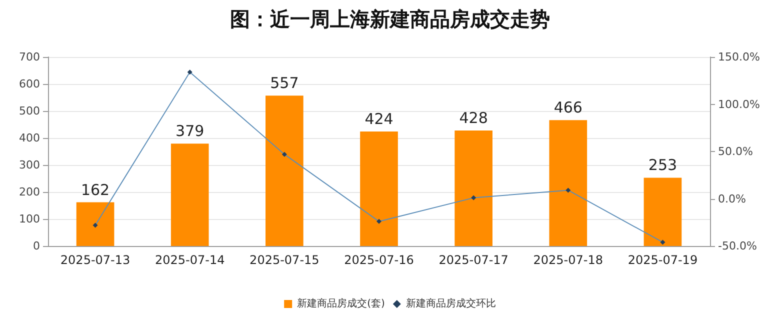  Describe the element at coordinates (737, 246) in the screenshot. I see `y2-tick-label: -50.0%` at that location.